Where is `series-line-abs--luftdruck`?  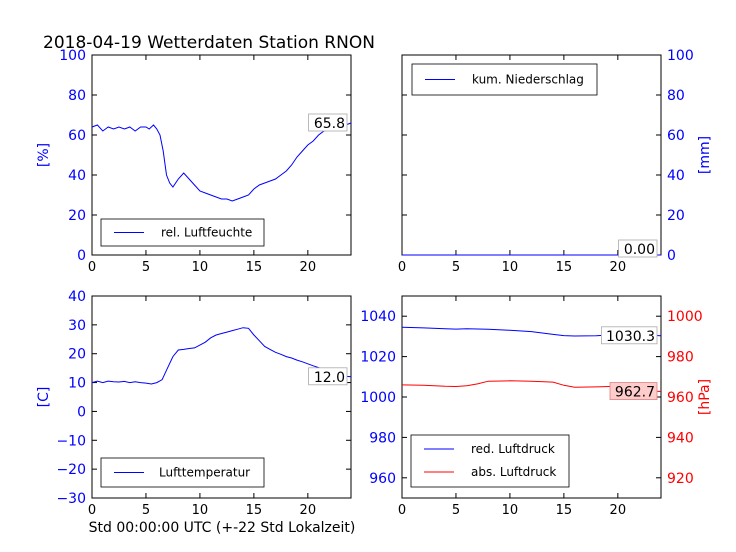 series-line-abs--luftdruck is located at coordinates (531, 386).